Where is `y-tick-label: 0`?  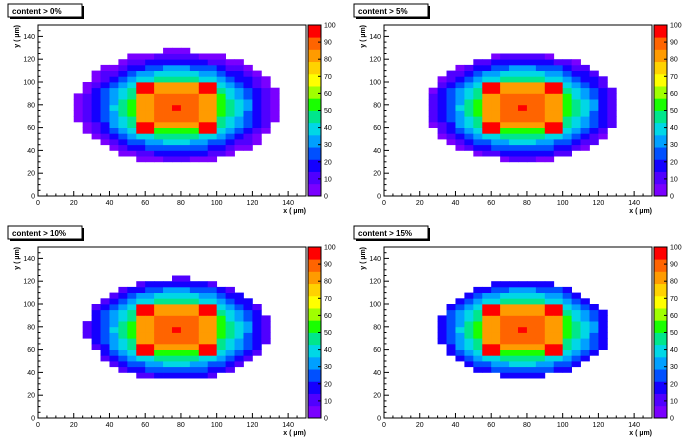 y-tick-label: 0 is located at coordinates (379, 419).